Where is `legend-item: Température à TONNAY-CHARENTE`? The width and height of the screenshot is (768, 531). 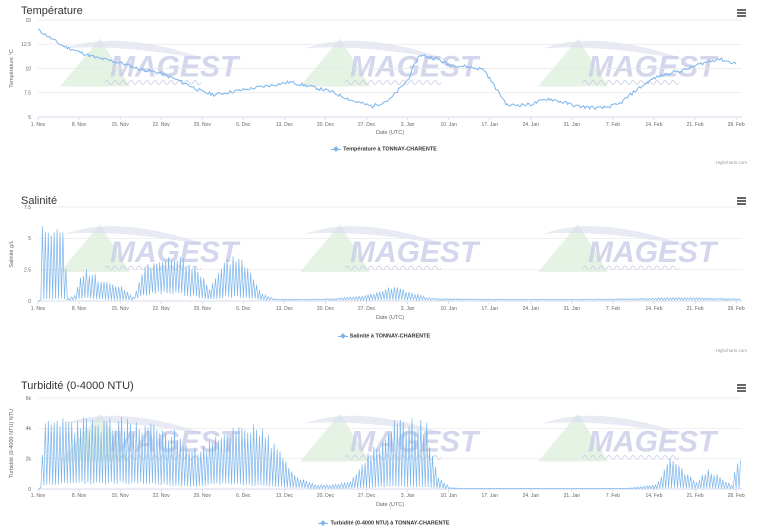 legend-item: Température à TONNAY-CHARENTE is located at coordinates (384, 149).